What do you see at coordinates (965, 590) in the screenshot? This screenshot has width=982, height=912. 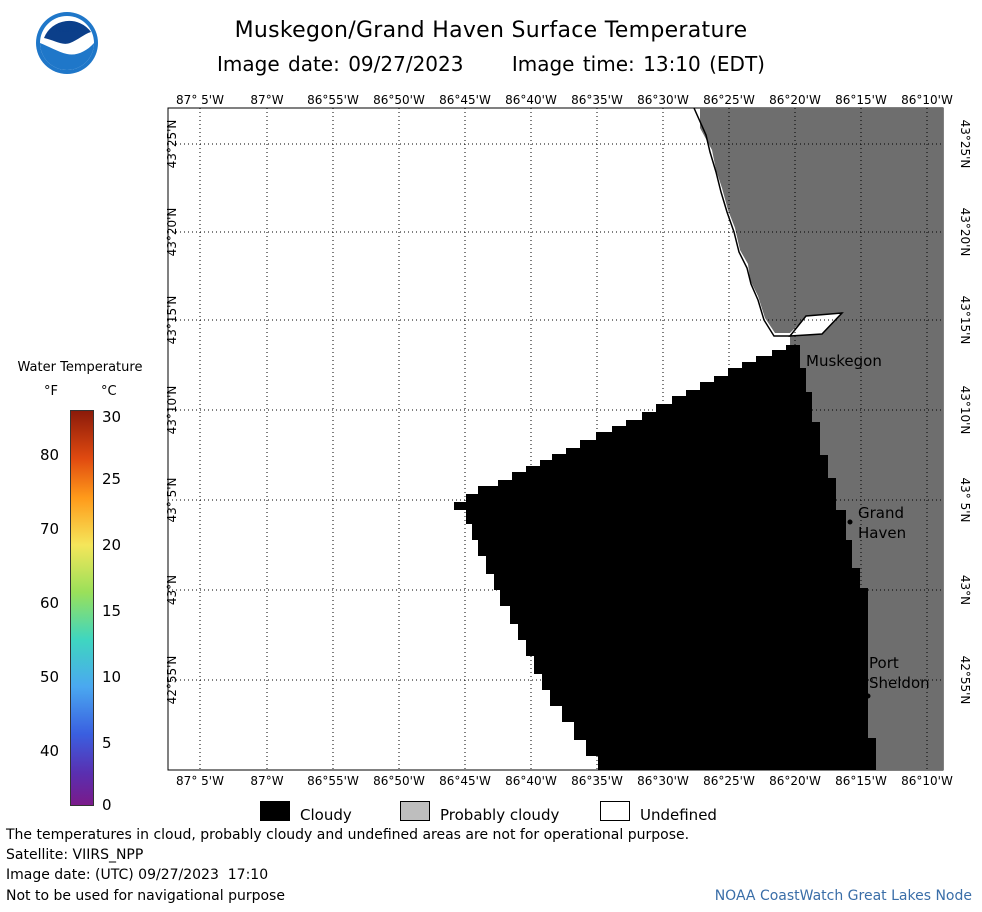 I see `lat-label-right: 43°N` at bounding box center [965, 590].